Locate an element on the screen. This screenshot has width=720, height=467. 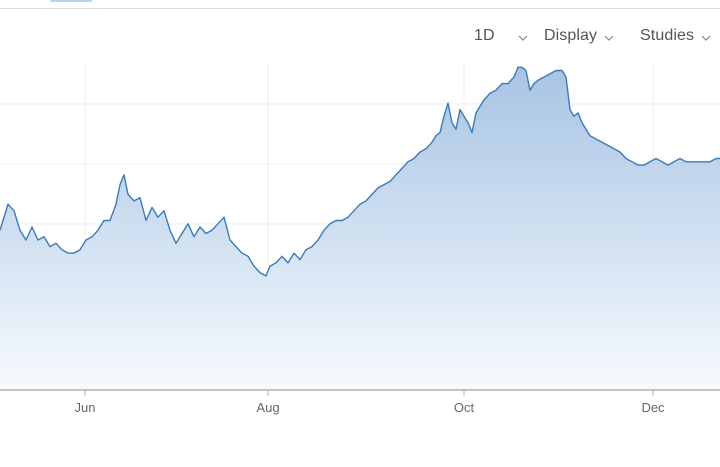
top-tab-bar is located at coordinates (360, 4).